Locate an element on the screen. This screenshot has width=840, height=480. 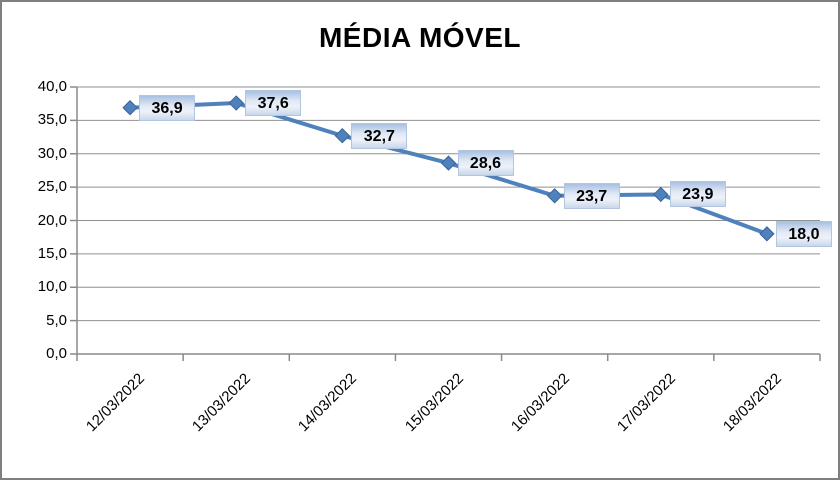
data-label: 18,0 is located at coordinates (803, 233).